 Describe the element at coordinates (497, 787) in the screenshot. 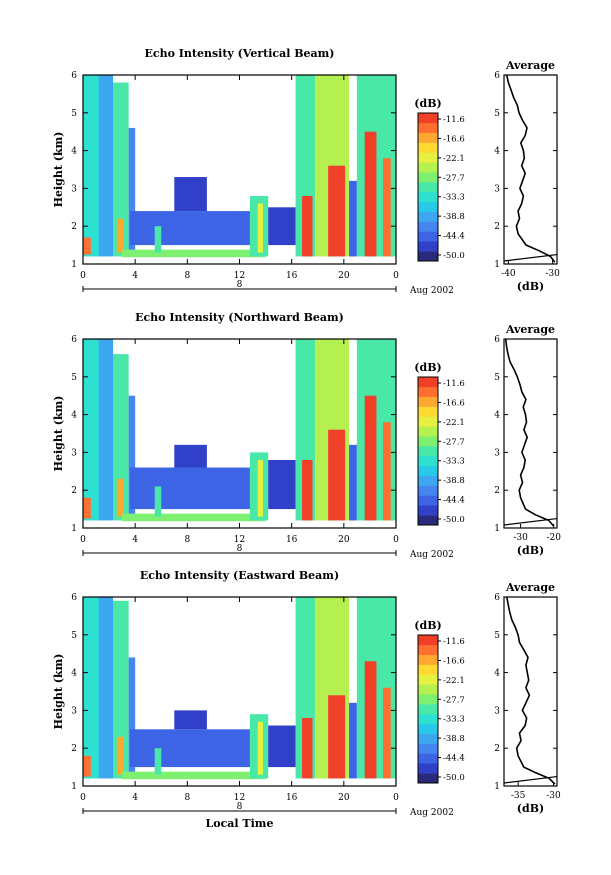

I see `profile-y-tick-label: 1` at that location.